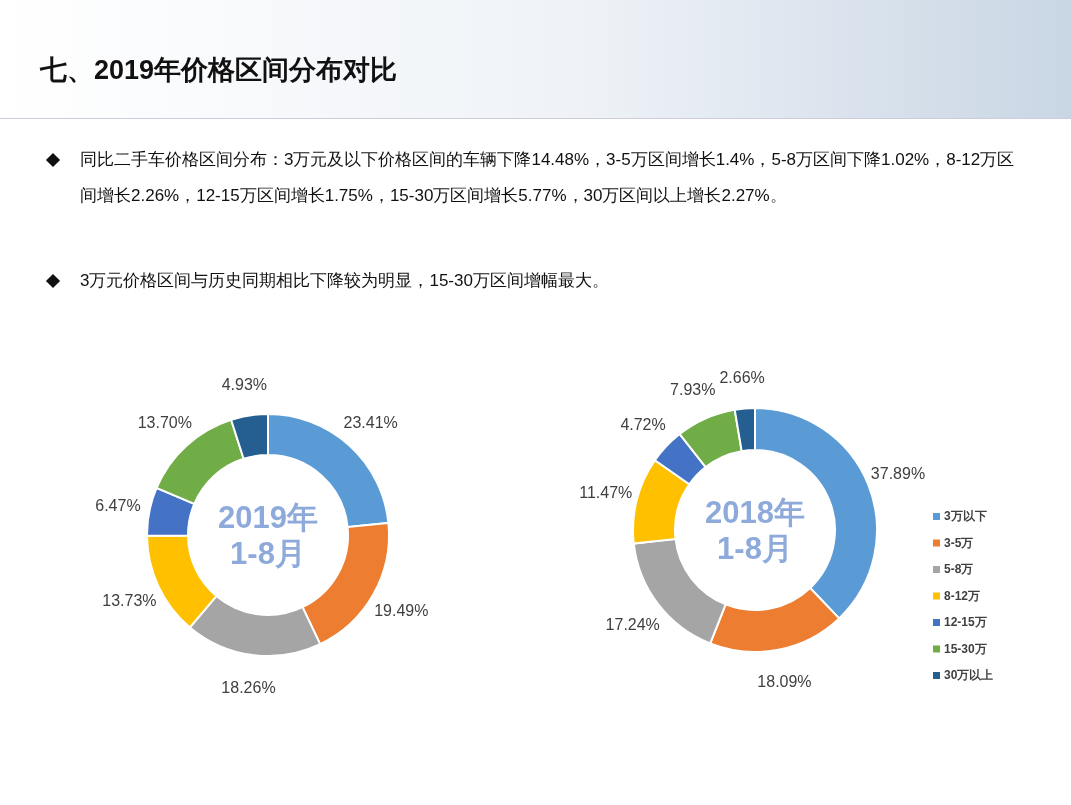 Image resolution: width=1071 pixels, height=805 pixels. What do you see at coordinates (965, 648) in the screenshot?
I see `legend-label: 15-30万` at bounding box center [965, 648].